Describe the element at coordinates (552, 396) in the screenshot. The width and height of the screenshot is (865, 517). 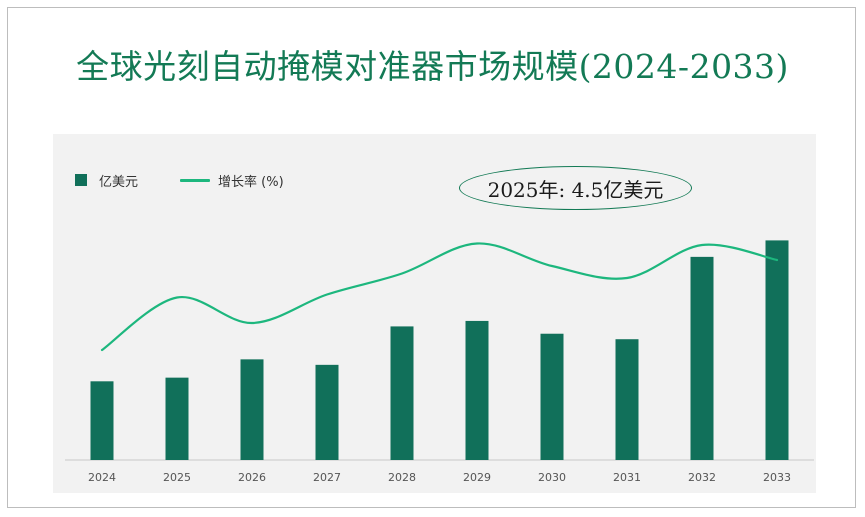
I see `bar-2030` at that location.